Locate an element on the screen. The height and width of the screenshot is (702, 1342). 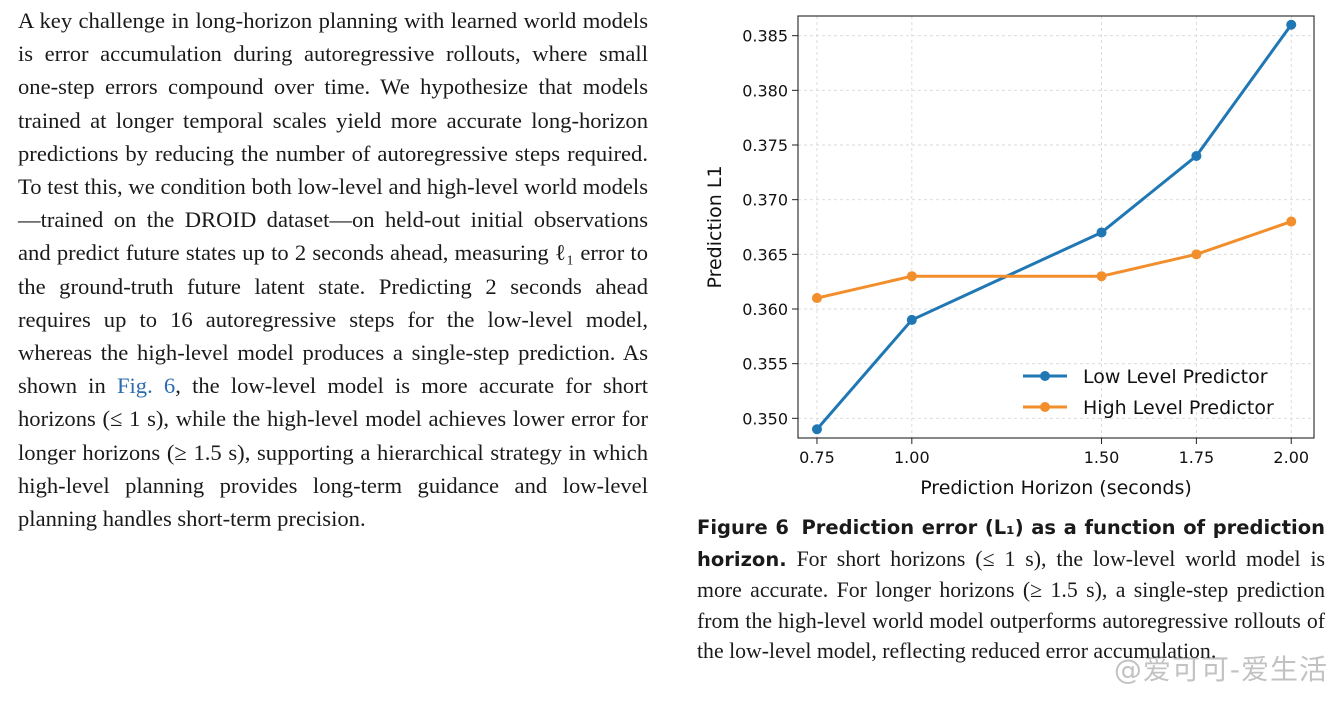
legend-item: High Level Predictor is located at coordinates (1148, 408).